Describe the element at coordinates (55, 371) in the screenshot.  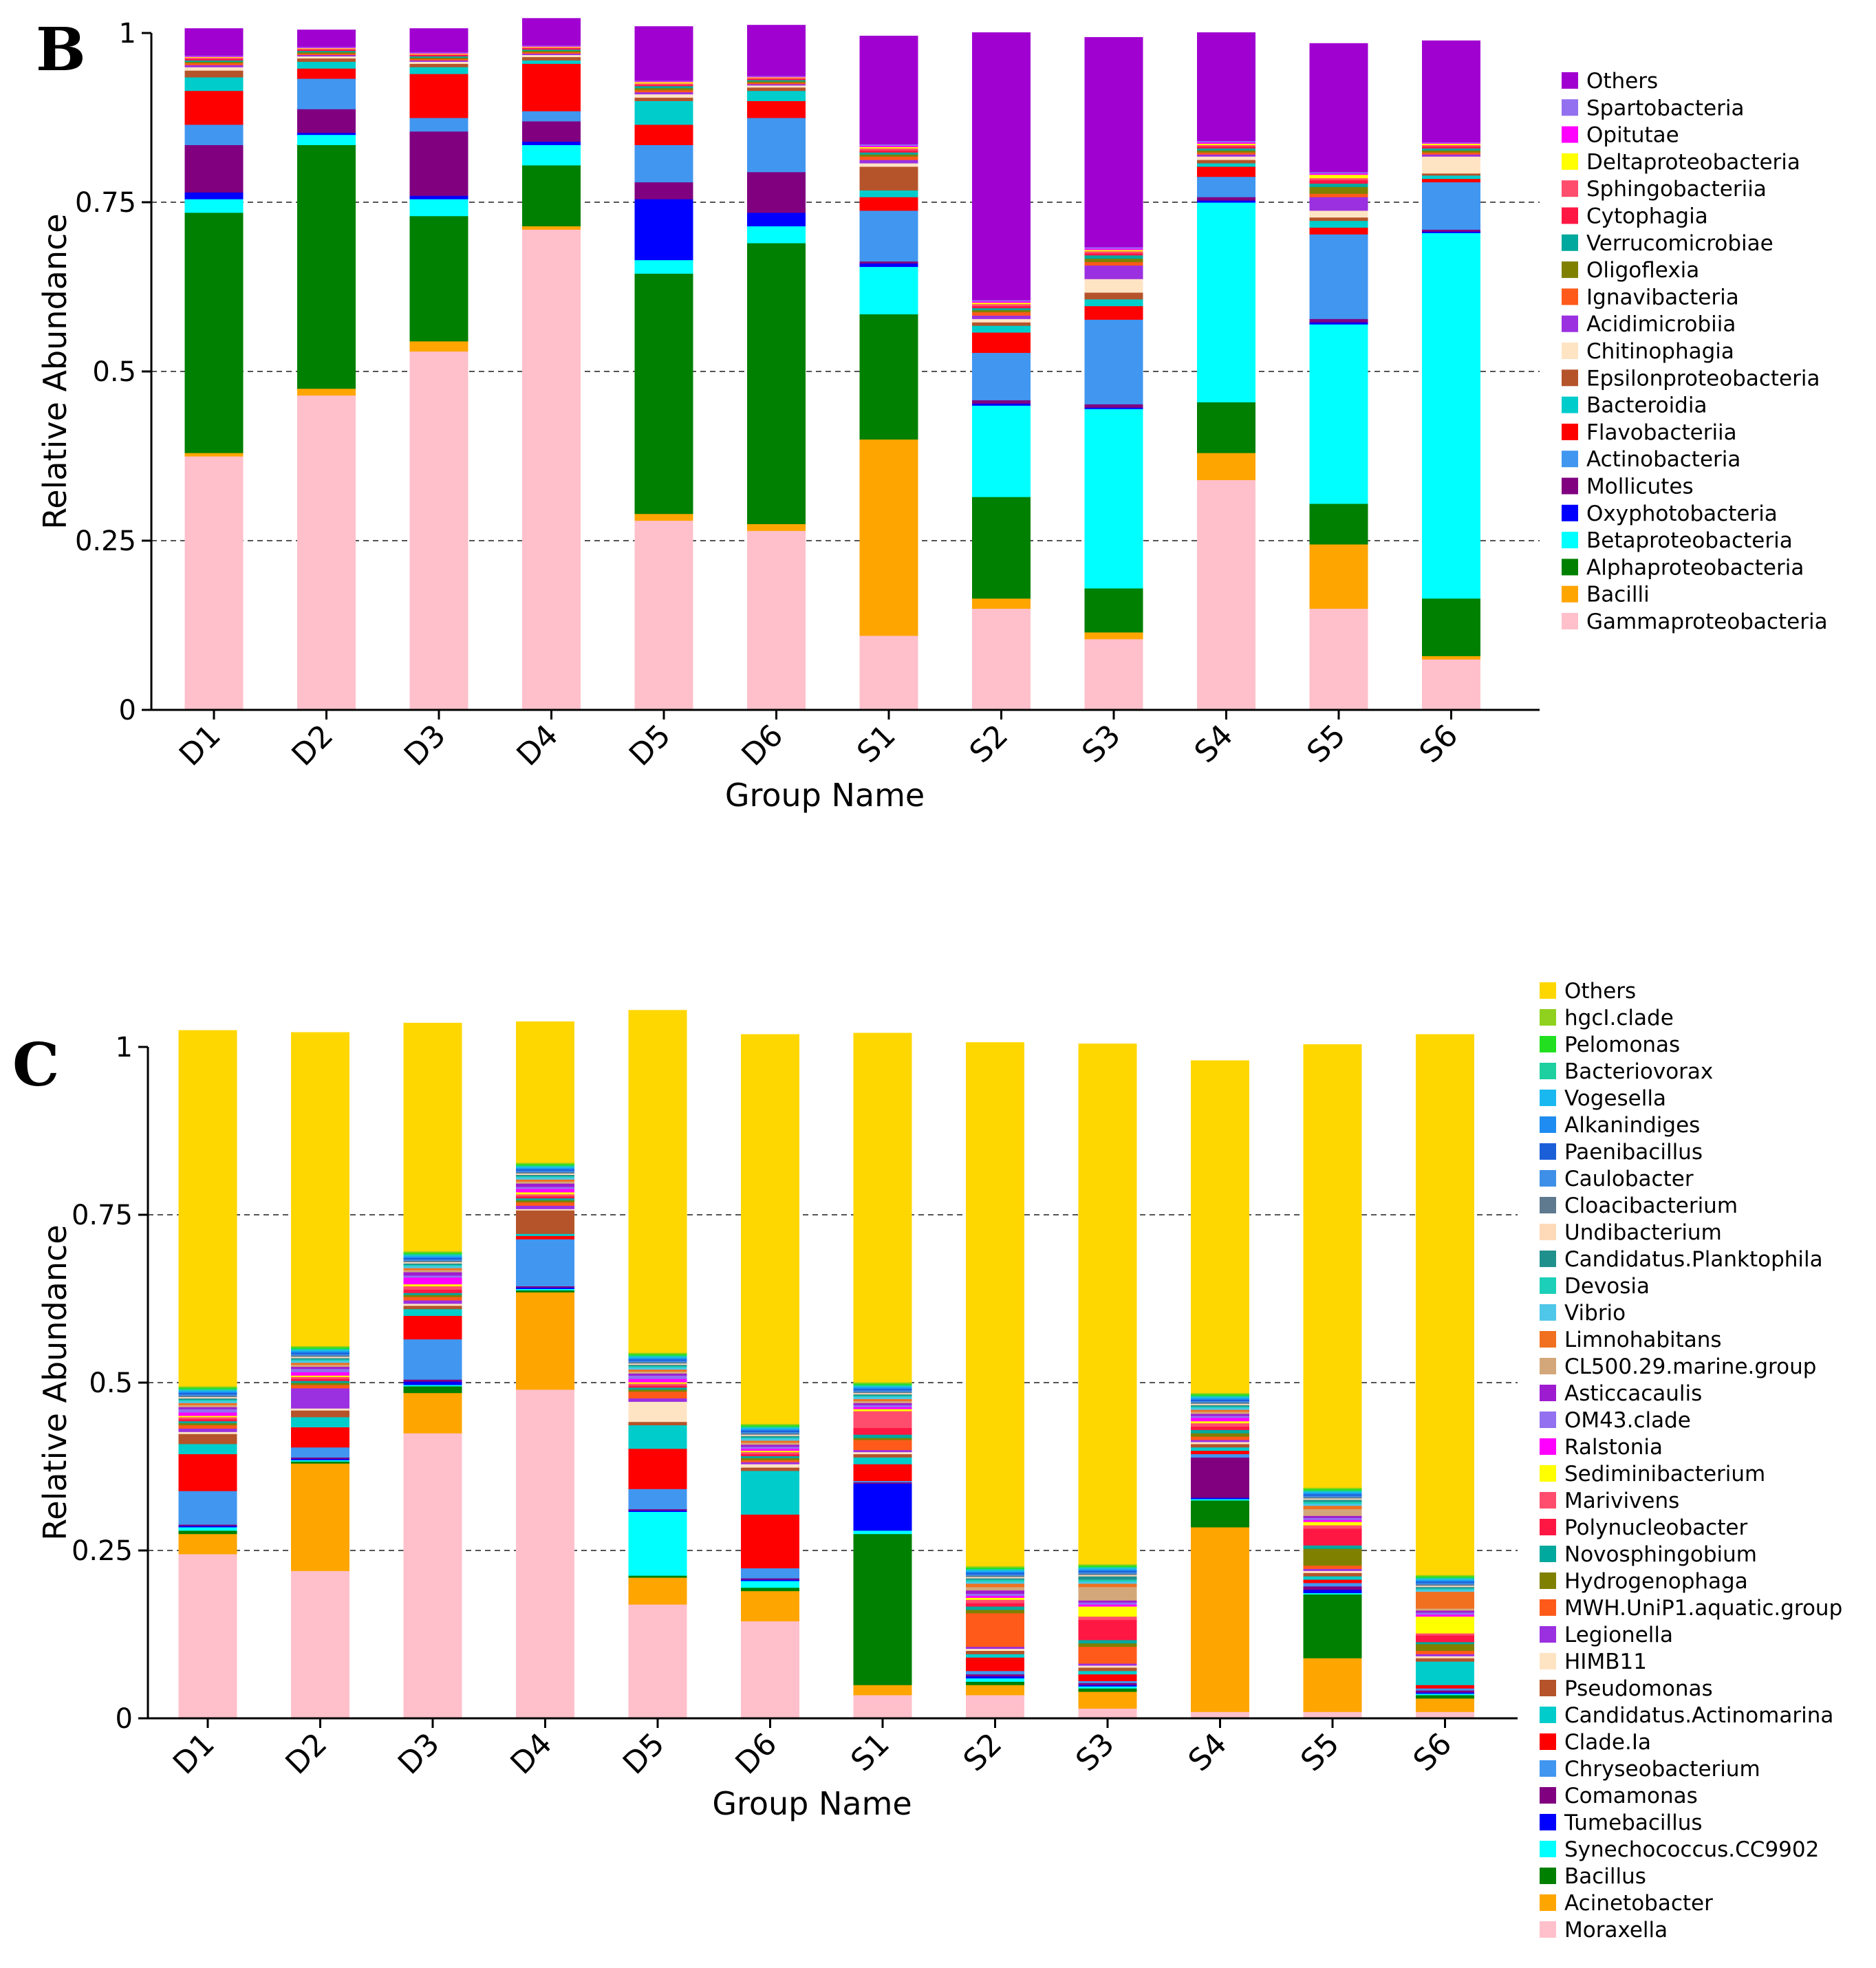
I see `chart-b-y-axis-label: Relative Abundance` at that location.